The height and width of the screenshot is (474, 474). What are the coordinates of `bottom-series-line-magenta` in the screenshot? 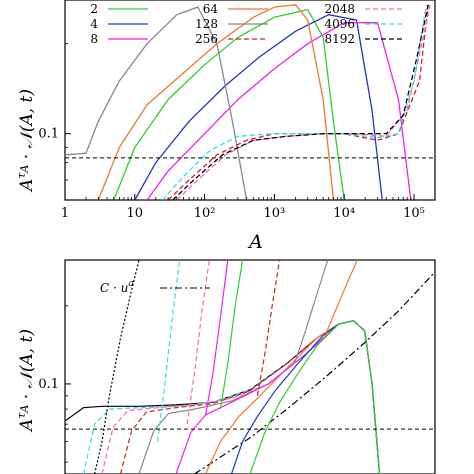 It's located at (278, 397).